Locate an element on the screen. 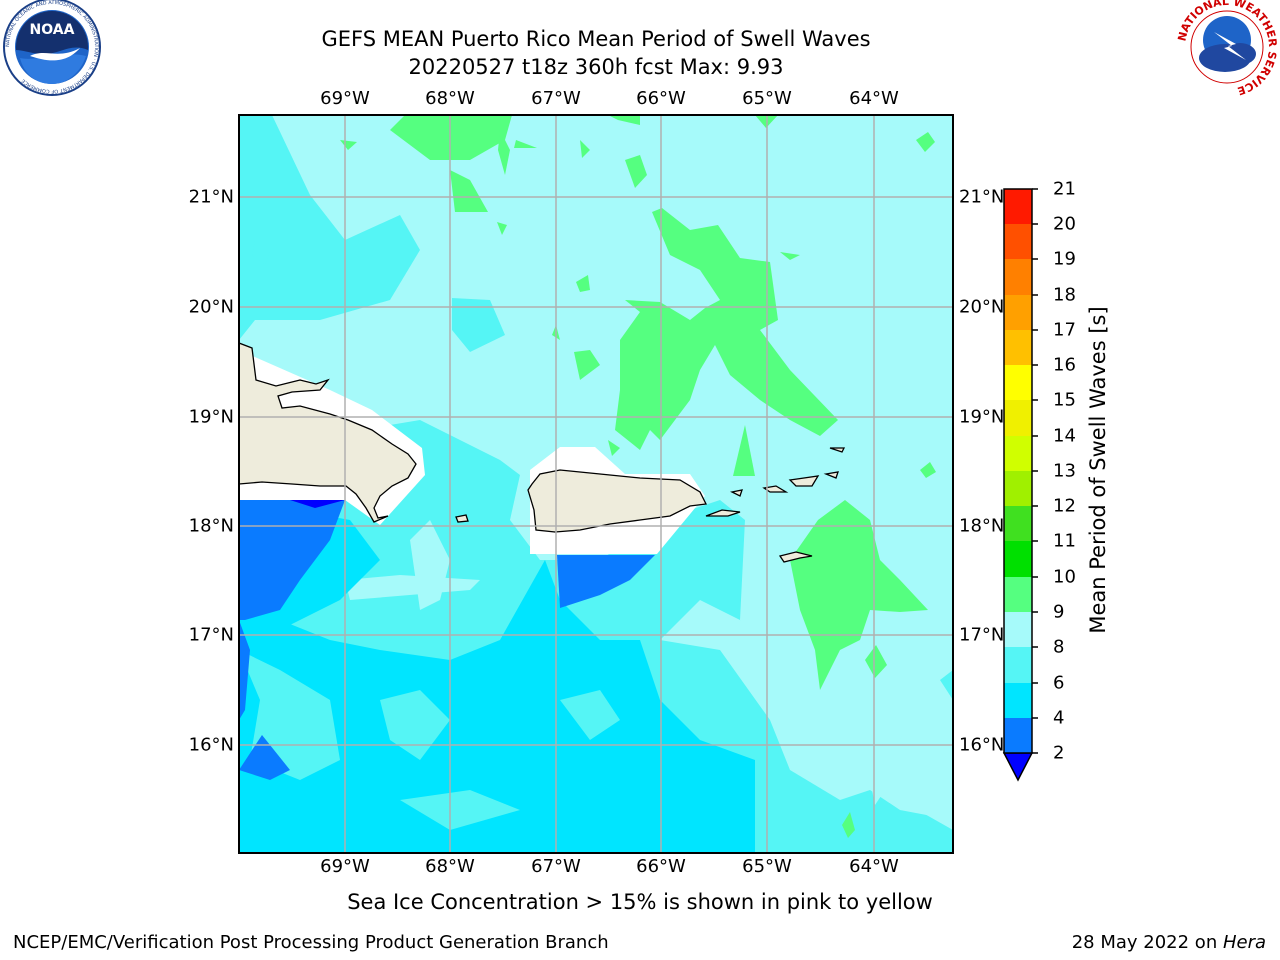 The height and width of the screenshot is (960, 1280). chart-title-line2: 20220527 t18z 360h fcst Max: 9.93 is located at coordinates (596, 67).